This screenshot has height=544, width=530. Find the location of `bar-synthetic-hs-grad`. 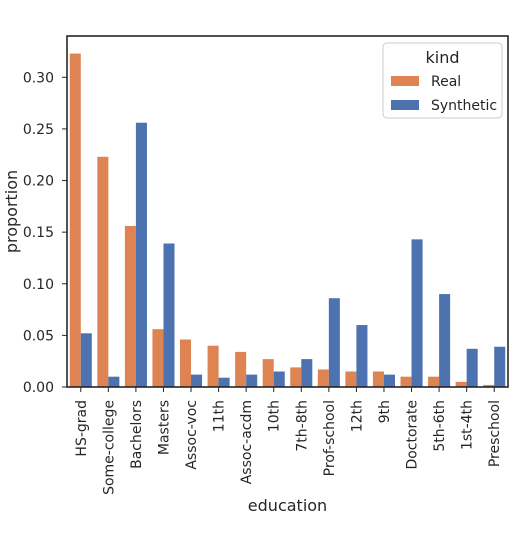

bar-synthetic-hs-grad is located at coordinates (86, 360).